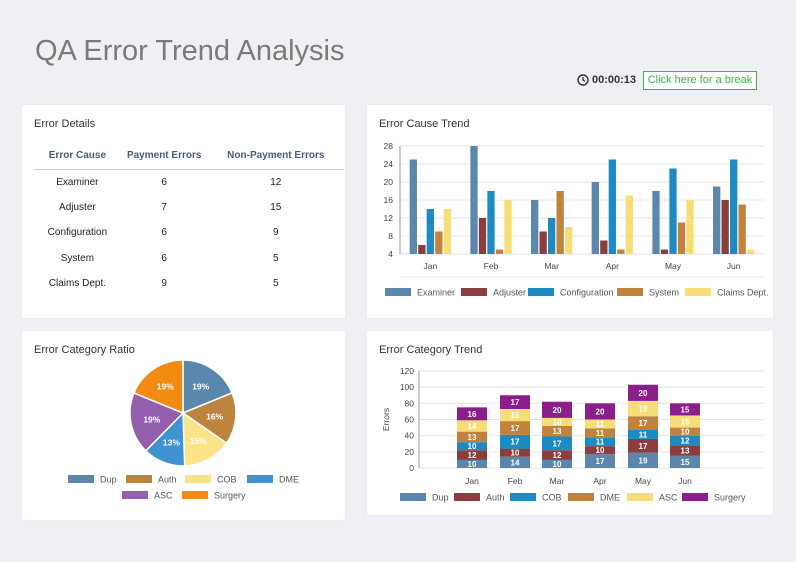 The width and height of the screenshot is (796, 562). I want to click on session-timer: 00:00:13, so click(606, 80).